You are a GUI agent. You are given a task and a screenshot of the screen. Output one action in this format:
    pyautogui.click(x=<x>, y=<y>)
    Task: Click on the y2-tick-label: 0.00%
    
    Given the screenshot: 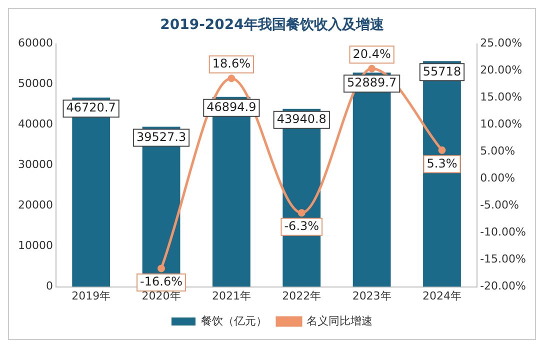 What is the action you would take?
    pyautogui.click(x=498, y=178)
    